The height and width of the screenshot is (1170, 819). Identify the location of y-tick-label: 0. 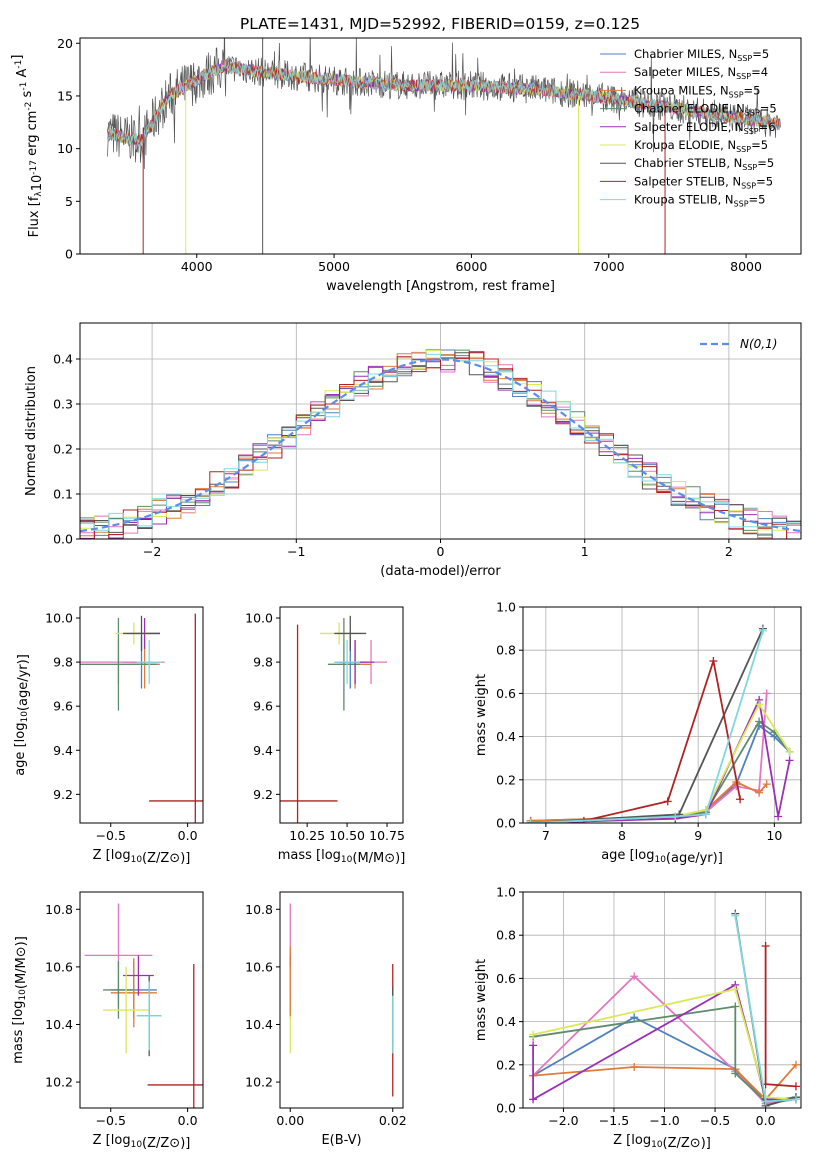
(69, 254).